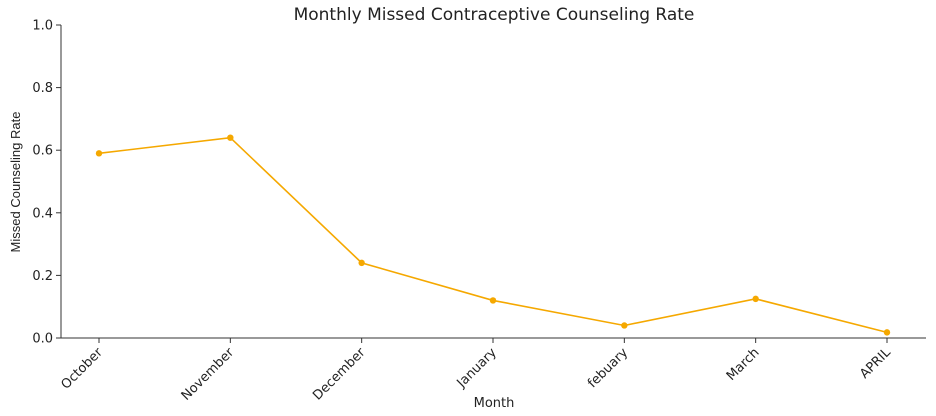 Image resolution: width=936 pixels, height=416 pixels. I want to click on x-tick-label: November, so click(208, 374).